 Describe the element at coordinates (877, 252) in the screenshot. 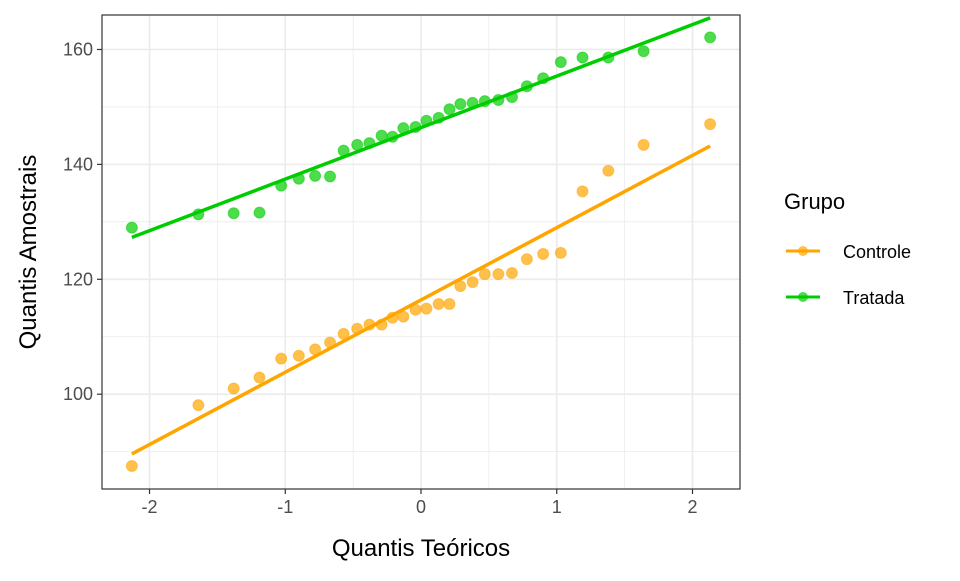

I see `legend-label-controle: Controle` at that location.